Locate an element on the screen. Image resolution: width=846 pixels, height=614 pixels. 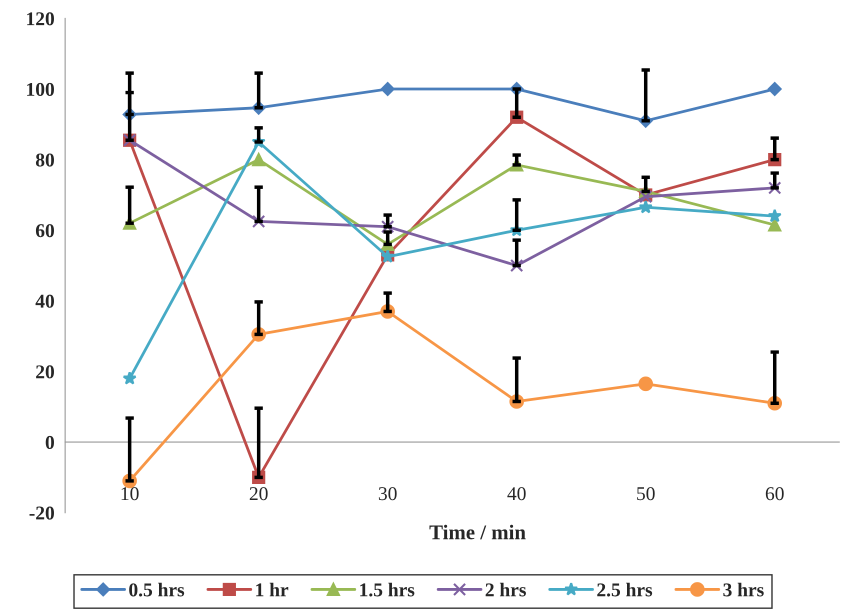
legend-label: 2.5 hrs is located at coordinates (624, 589).